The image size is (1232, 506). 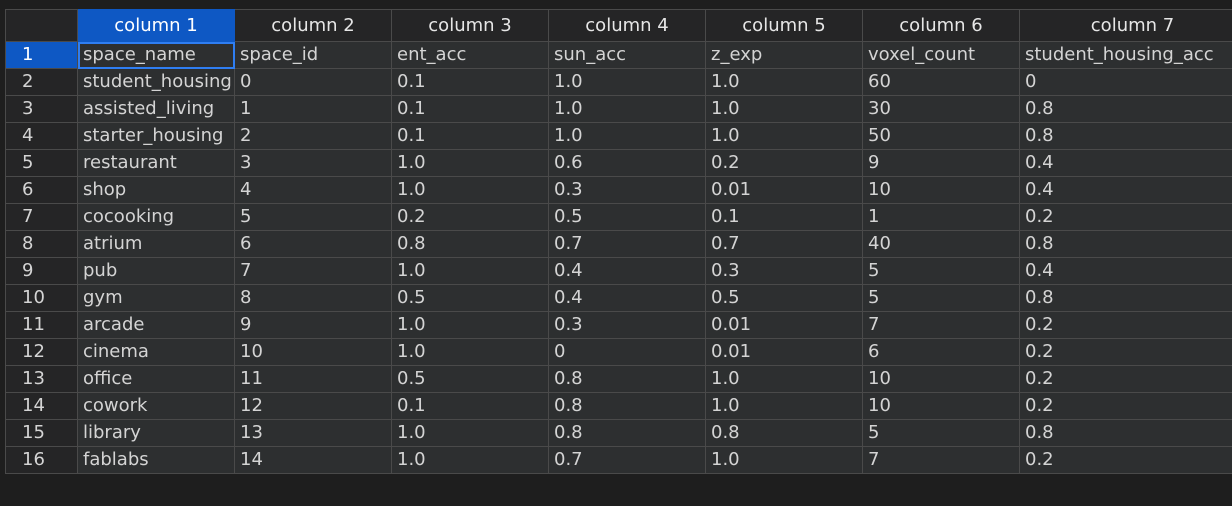 I want to click on table-cell: 0.7, so click(x=627, y=460).